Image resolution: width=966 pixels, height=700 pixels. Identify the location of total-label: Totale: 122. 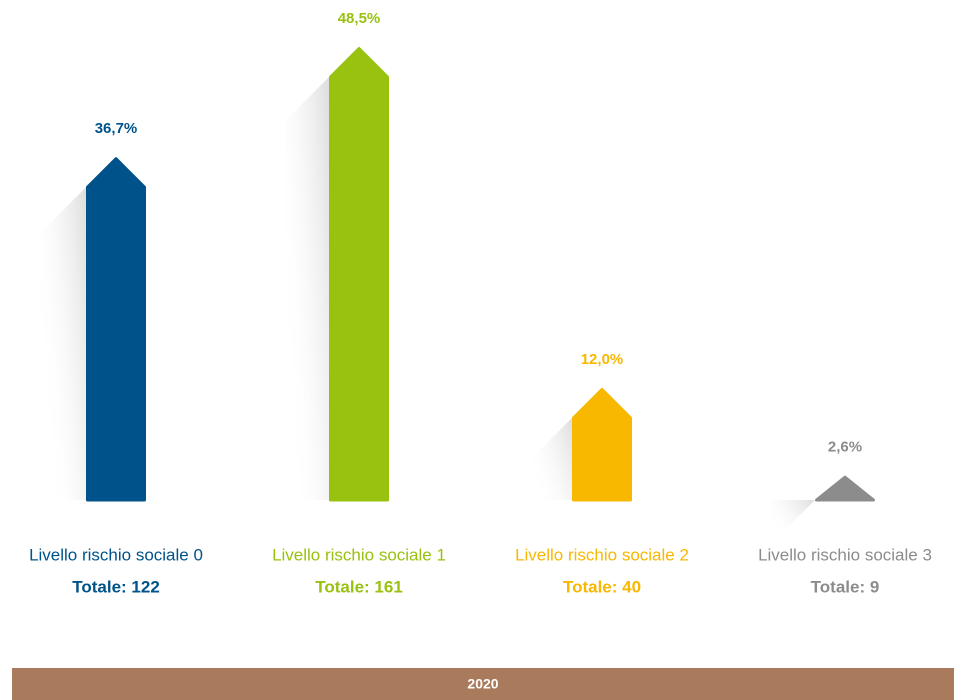
(116, 586).